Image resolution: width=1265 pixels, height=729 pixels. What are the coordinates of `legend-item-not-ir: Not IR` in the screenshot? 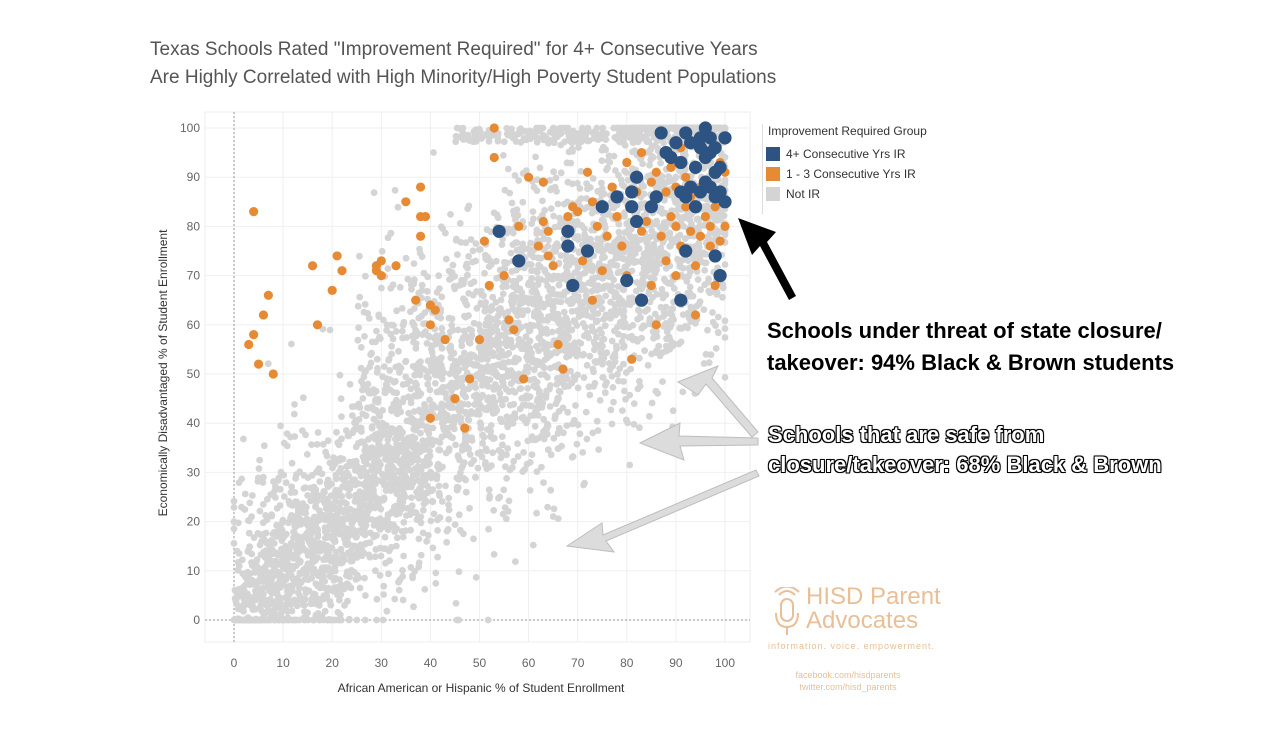 It's located at (844, 194).